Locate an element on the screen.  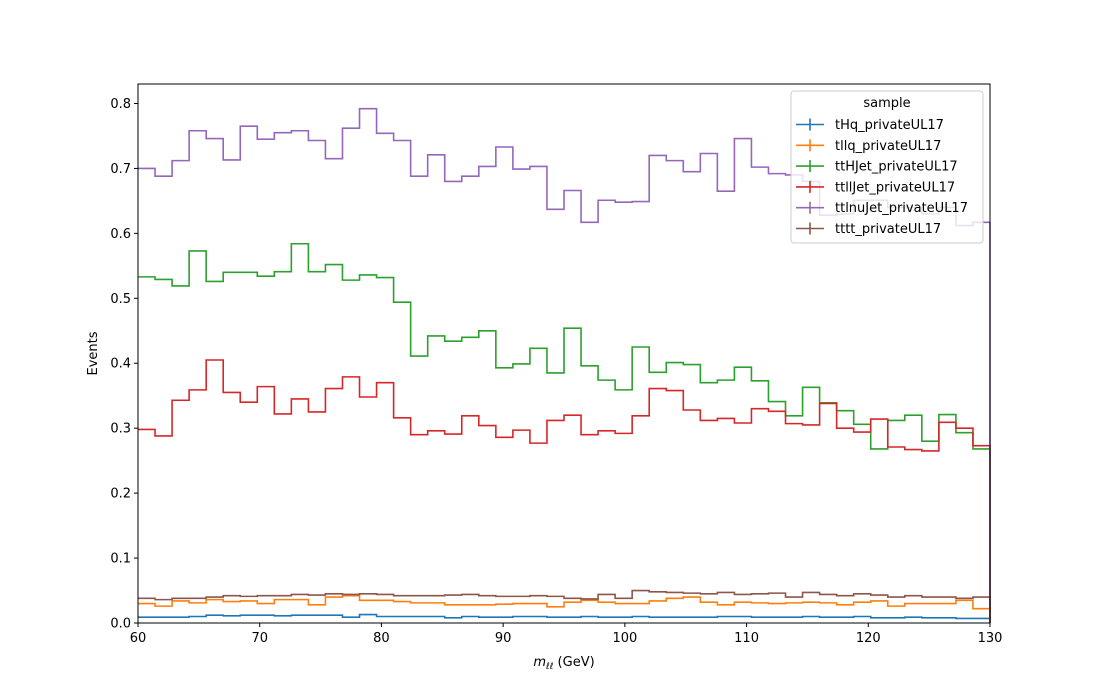
legend-label: ttllJet_privateUL17 is located at coordinates (895, 187).